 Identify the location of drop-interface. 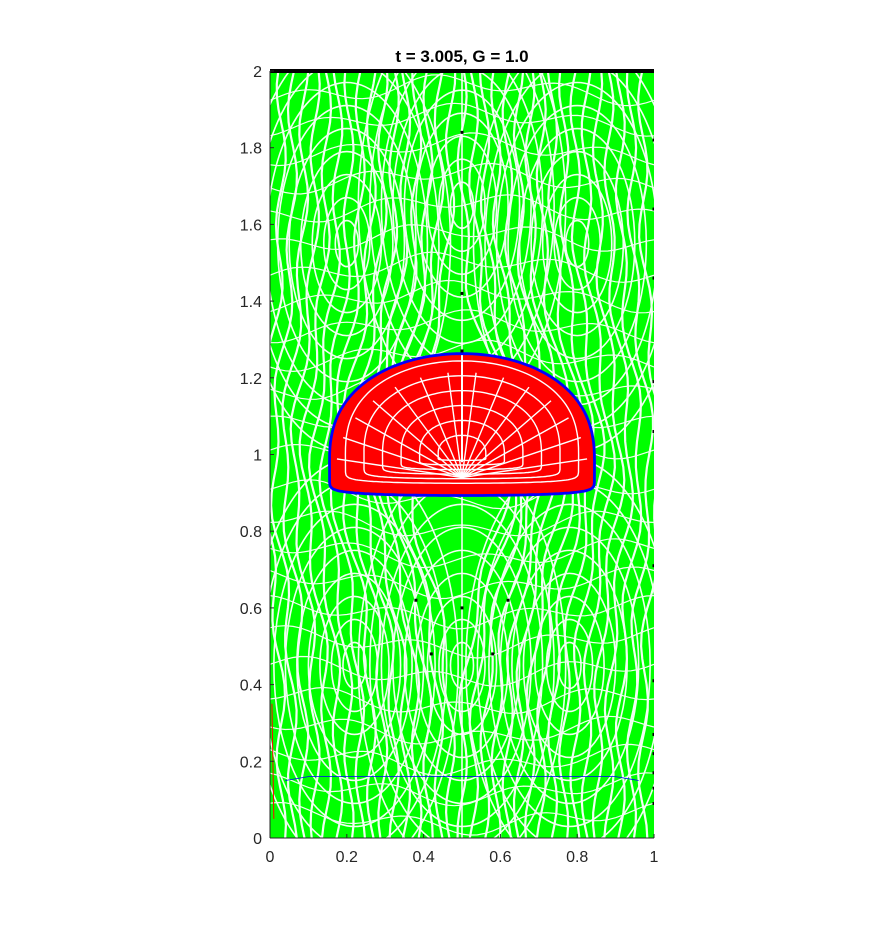
(462, 424).